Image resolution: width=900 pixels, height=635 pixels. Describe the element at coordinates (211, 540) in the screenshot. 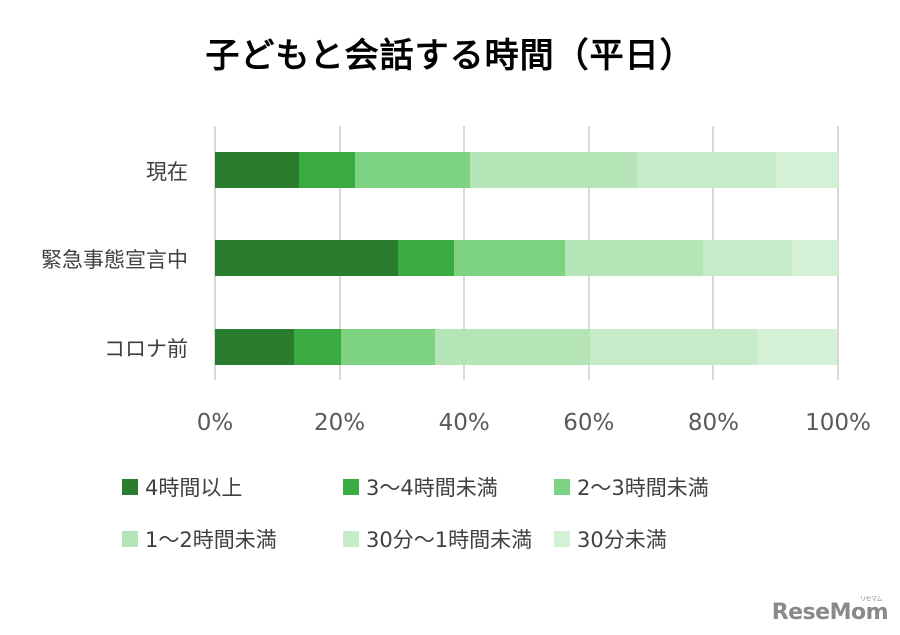

I see `legend-label: 1〜2時間未満` at that location.